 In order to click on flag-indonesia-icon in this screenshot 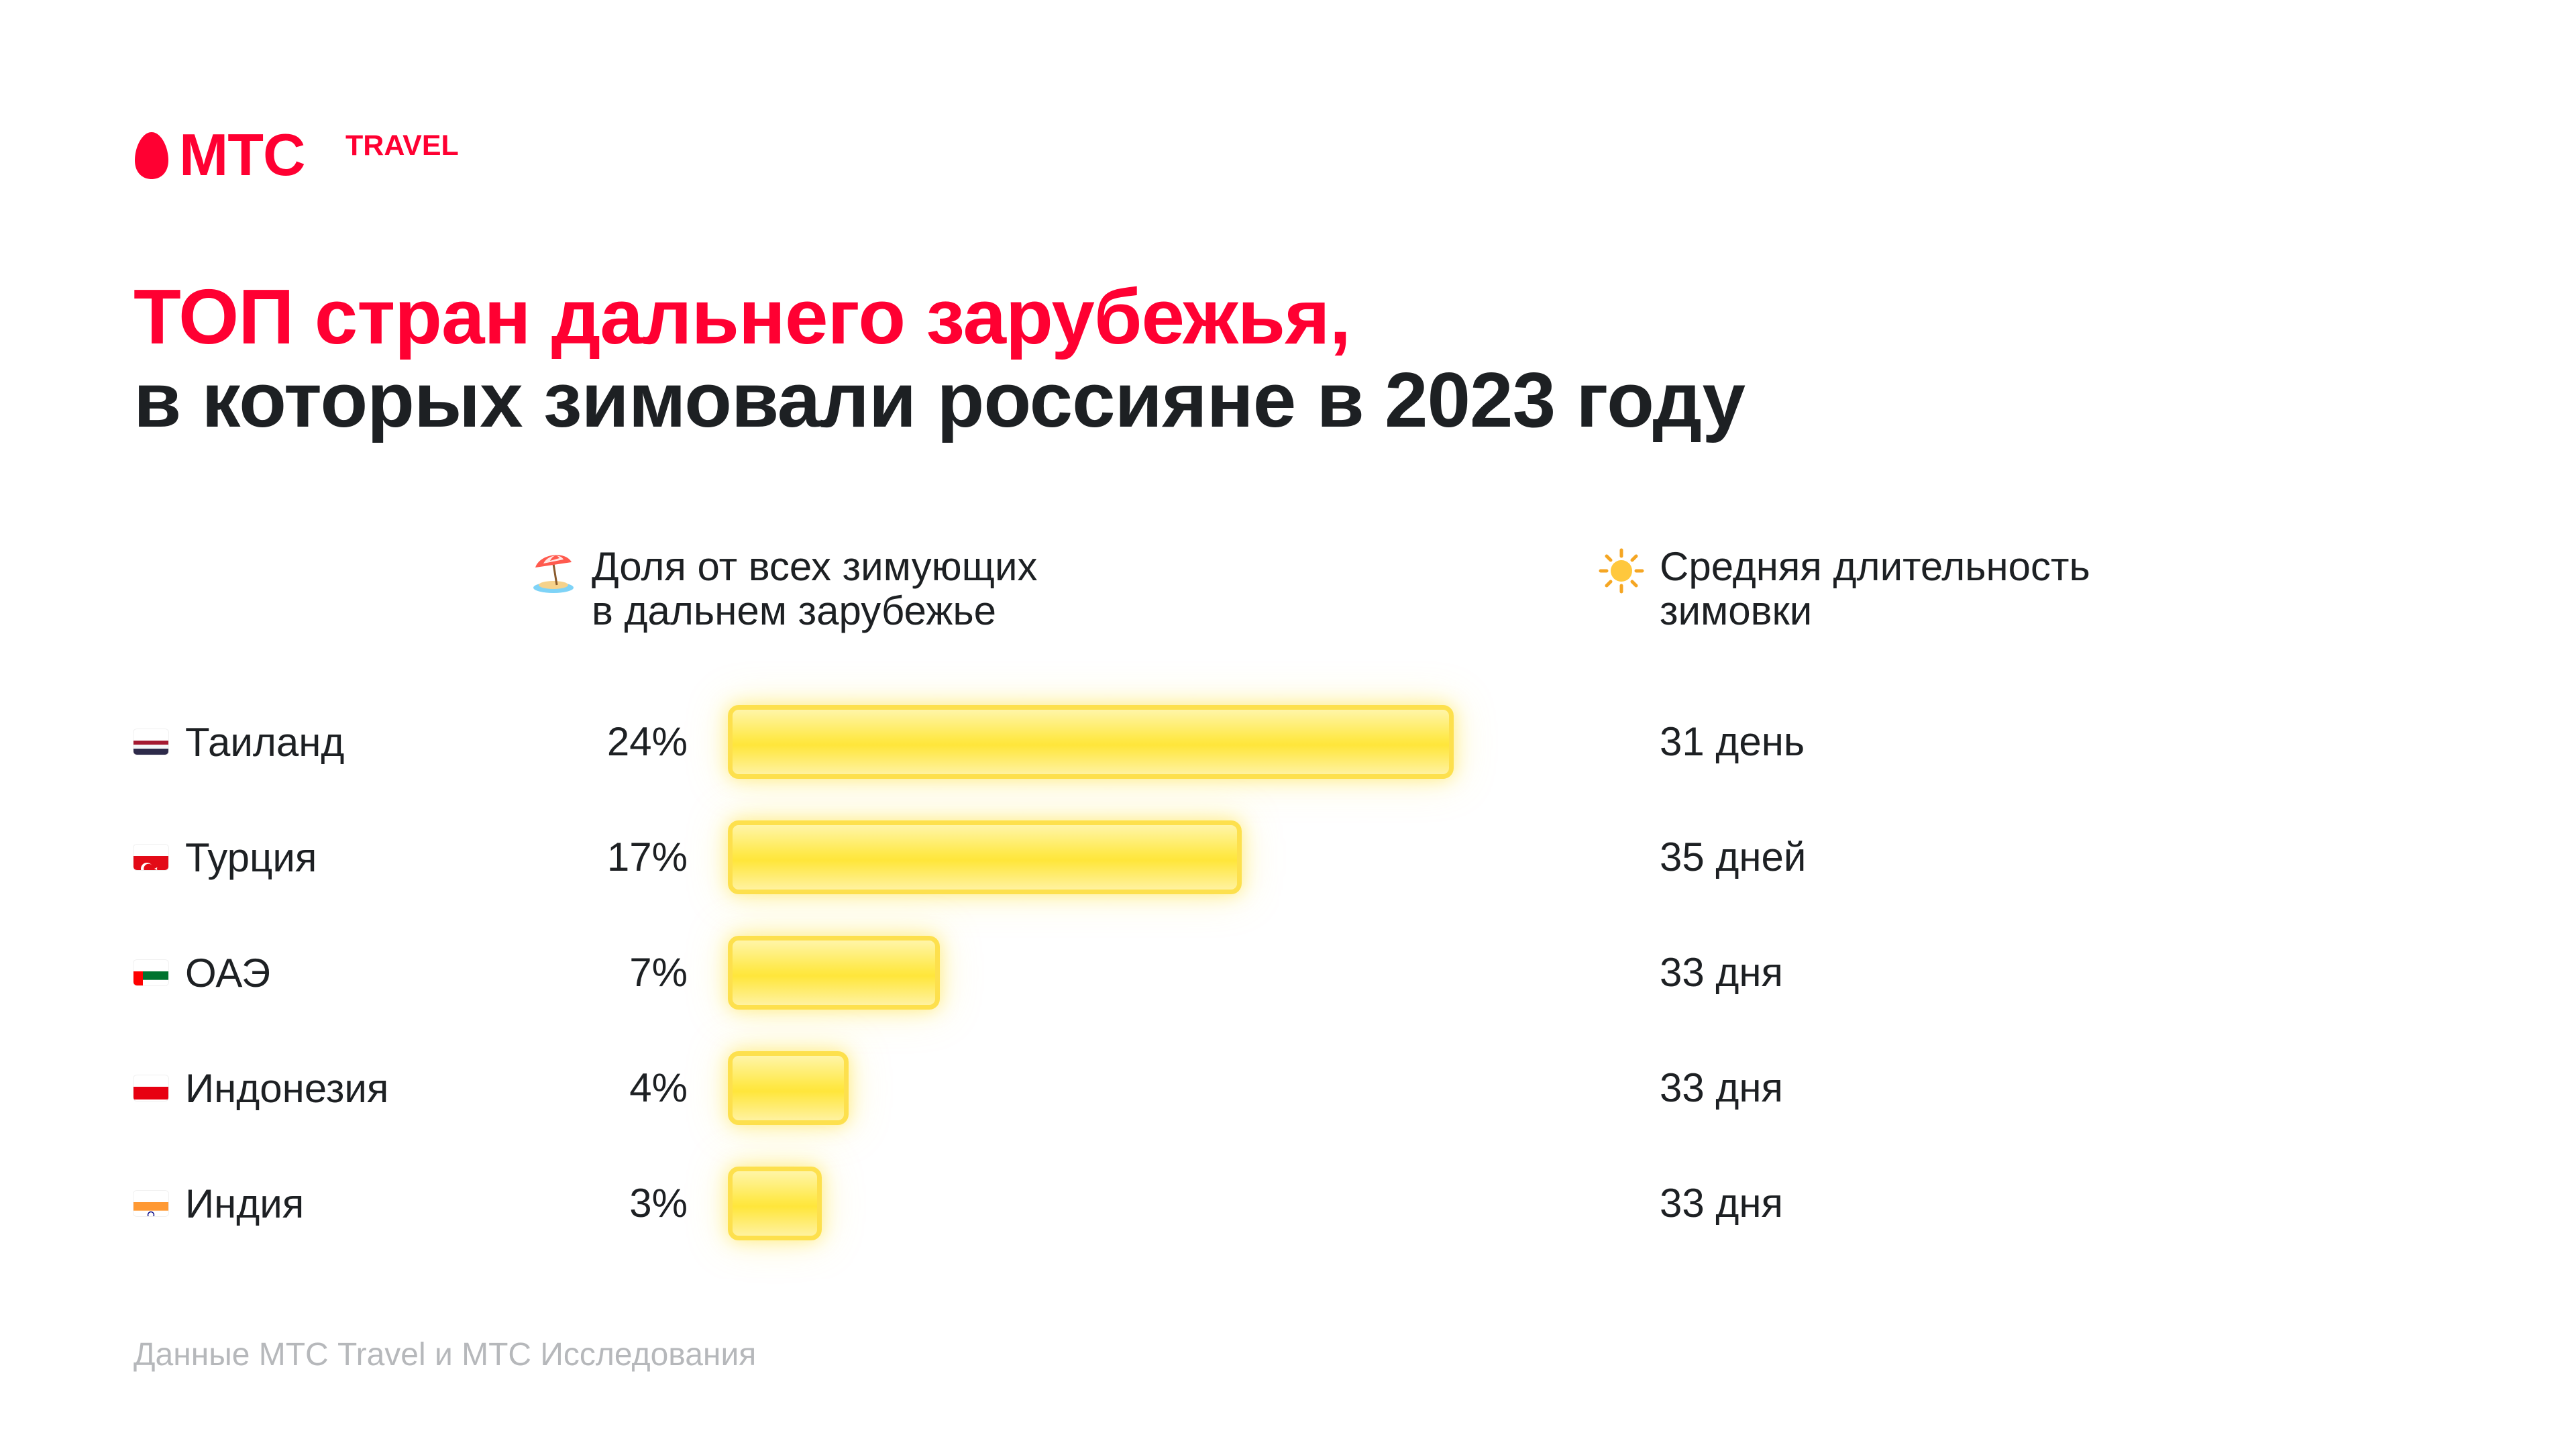, I will do `click(150, 1088)`.